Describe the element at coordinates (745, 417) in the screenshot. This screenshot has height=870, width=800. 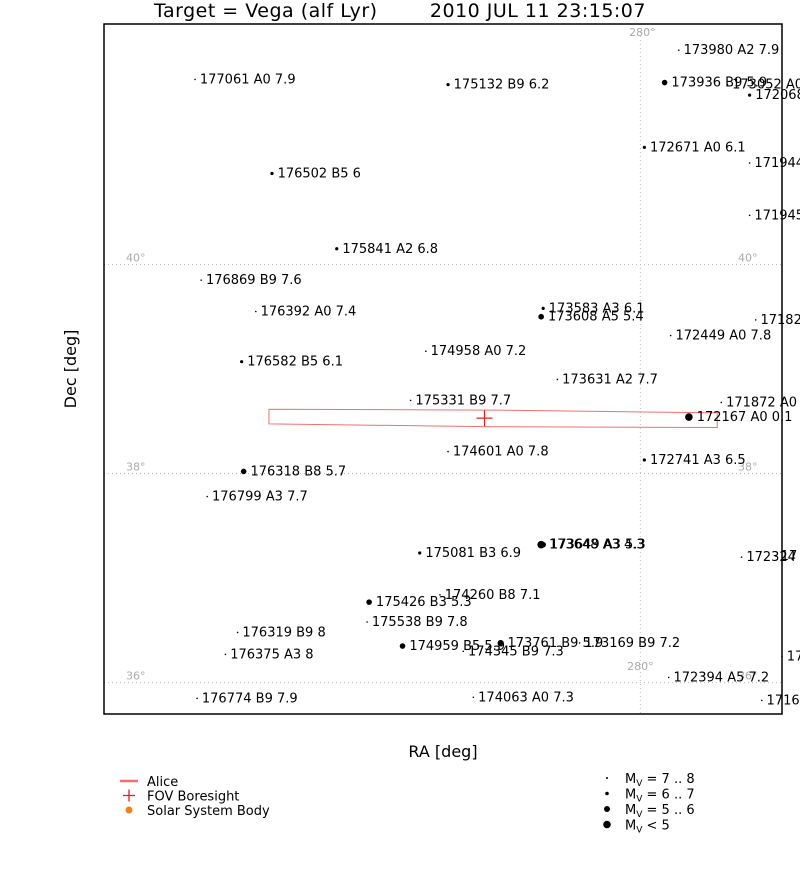
I see `star-label: 172167 A0 0.1` at that location.